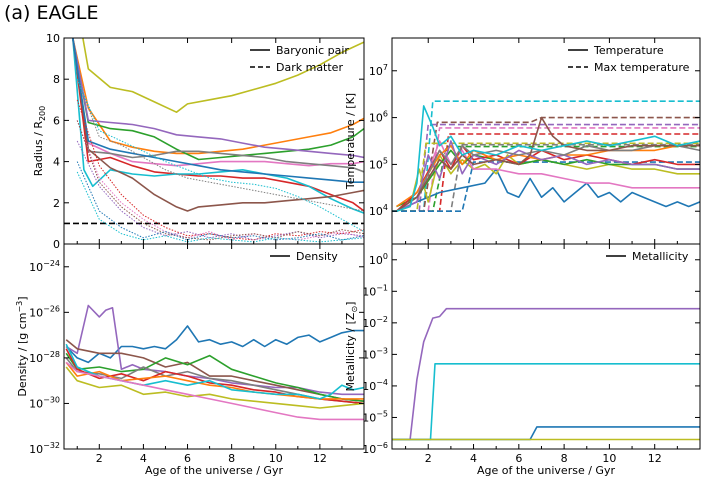 This screenshot has height=479, width=706. I want to click on density-ylabel: Density / [g cm−3], so click(22, 346).